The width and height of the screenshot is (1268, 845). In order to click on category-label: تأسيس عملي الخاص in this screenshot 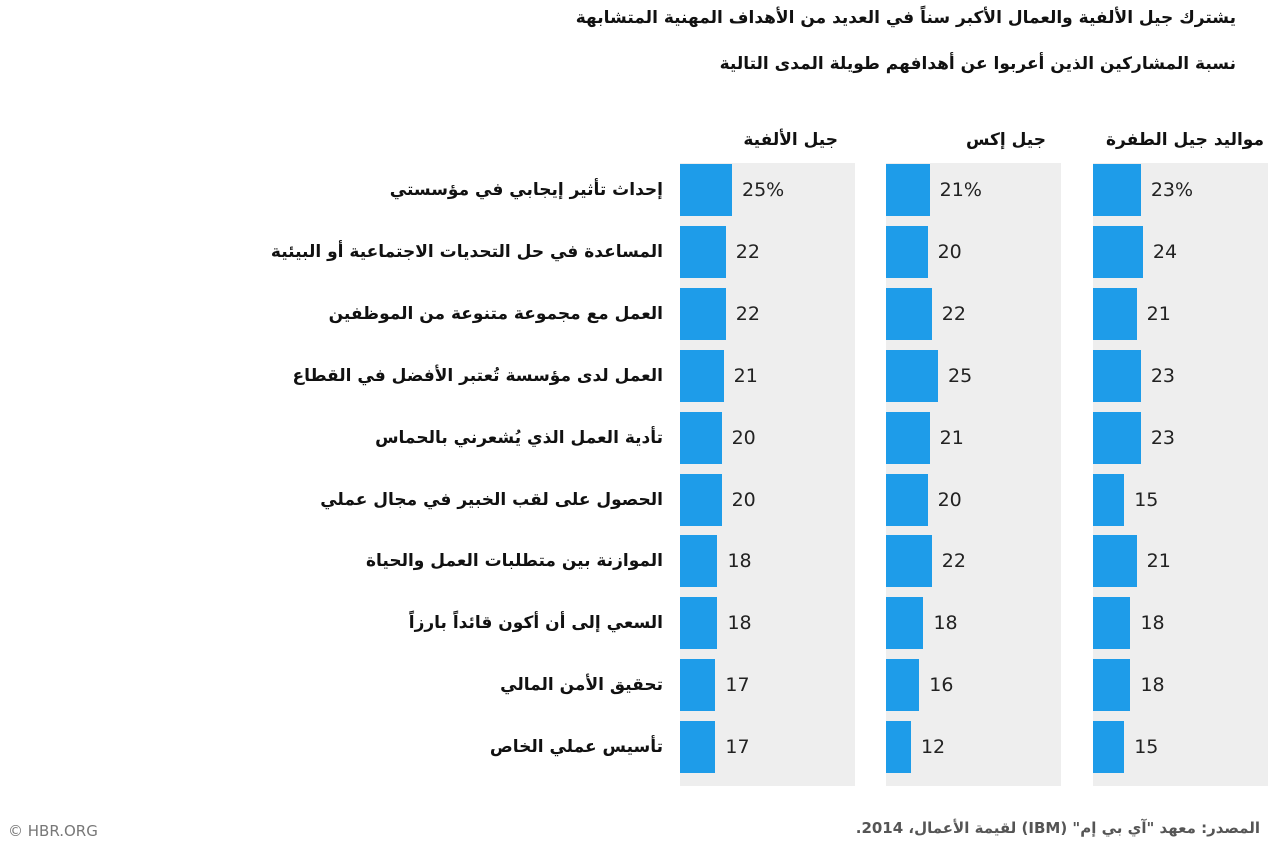, I will do `click(576, 747)`.